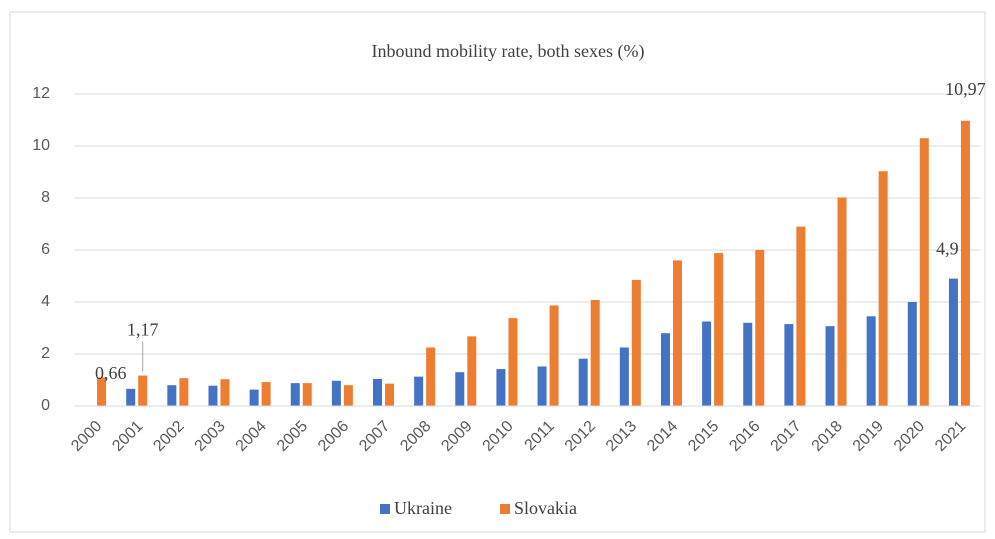 The width and height of the screenshot is (995, 539). I want to click on y-tick-label: 2, so click(45, 353).